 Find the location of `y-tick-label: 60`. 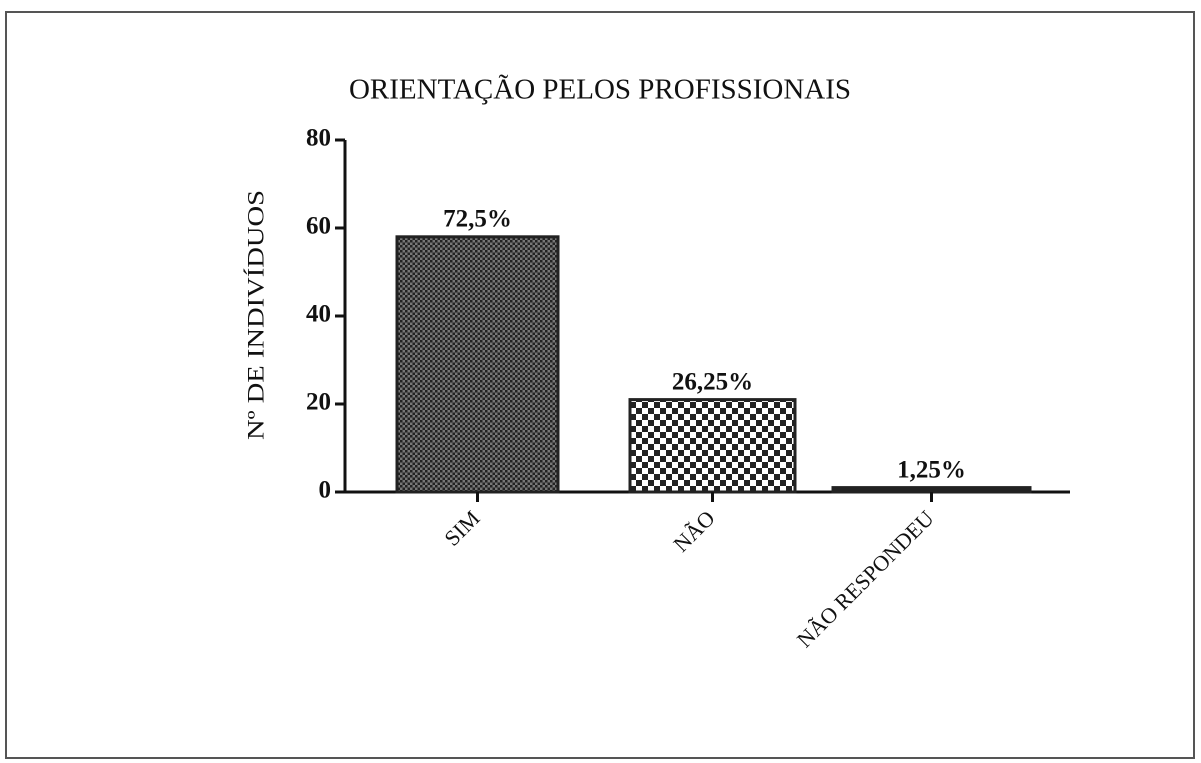

y-tick-label: 60 is located at coordinates (318, 226).